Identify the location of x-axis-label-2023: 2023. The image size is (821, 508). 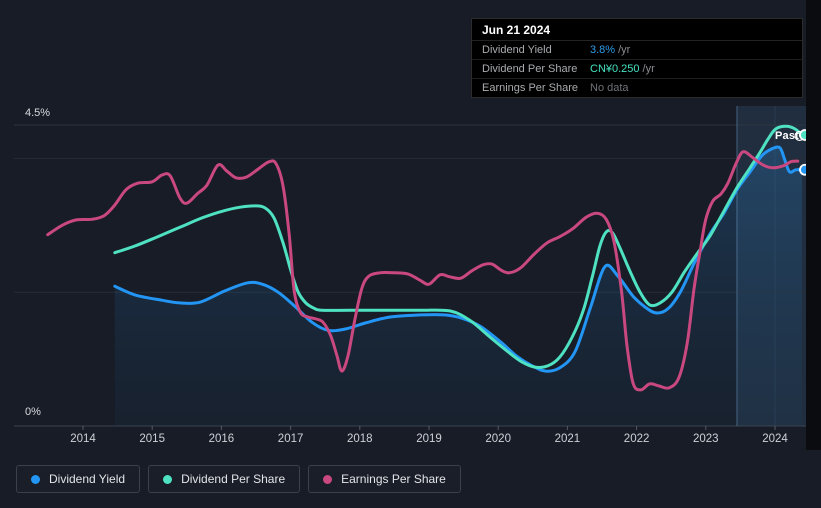
(706, 439).